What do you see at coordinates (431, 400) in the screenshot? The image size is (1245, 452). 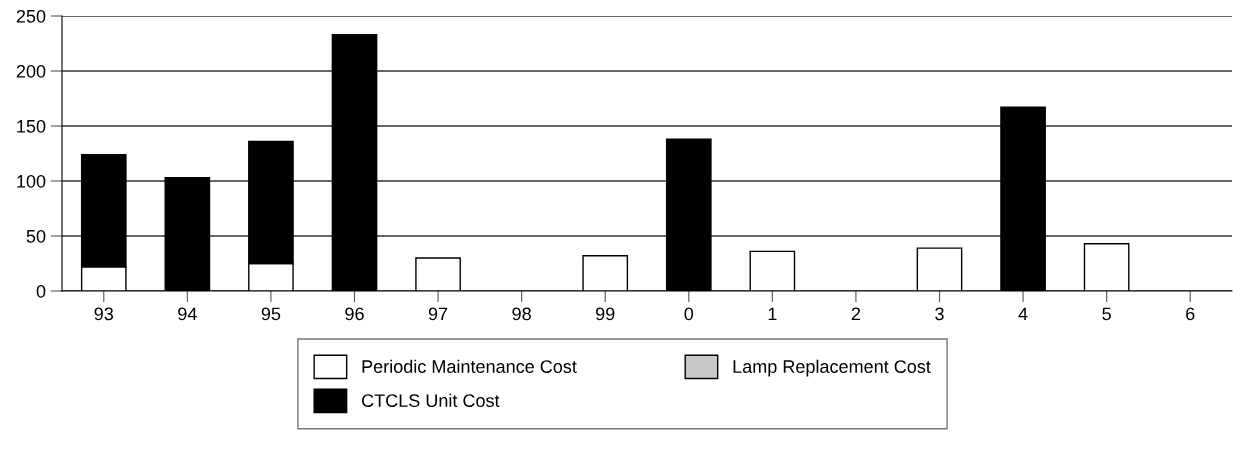 I see `legend-label: CTCLS Unit Cost` at bounding box center [431, 400].